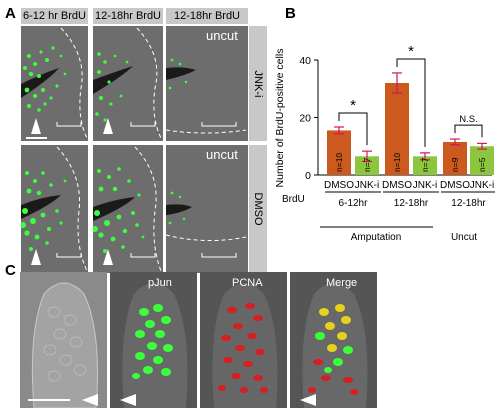 The width and height of the screenshot is (500, 412). I want to click on x-category-label-5: JNK-i, so click(482, 185).